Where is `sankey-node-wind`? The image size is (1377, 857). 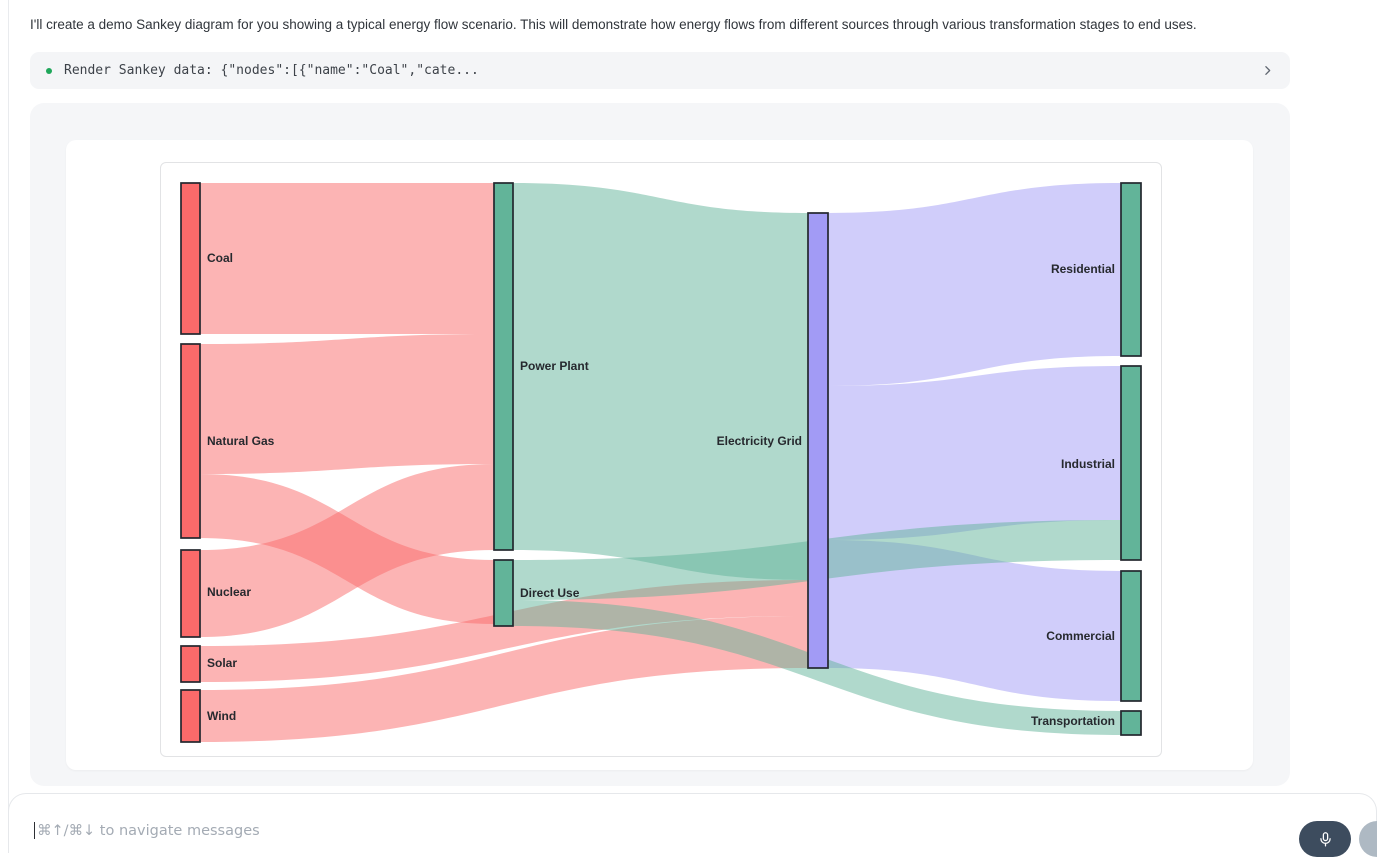 sankey-node-wind is located at coordinates (190, 716).